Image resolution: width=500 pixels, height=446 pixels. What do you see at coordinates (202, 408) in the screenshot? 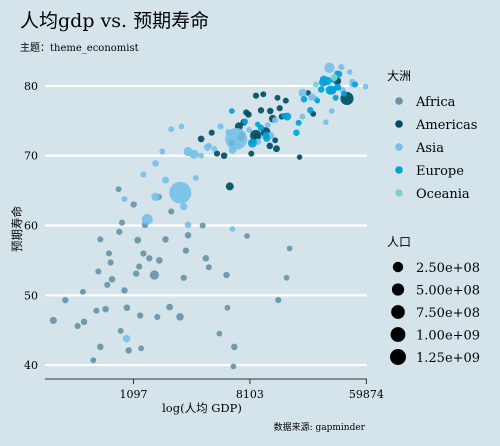
I see `x-axis-title: log(人均 GDP)` at bounding box center [202, 408].